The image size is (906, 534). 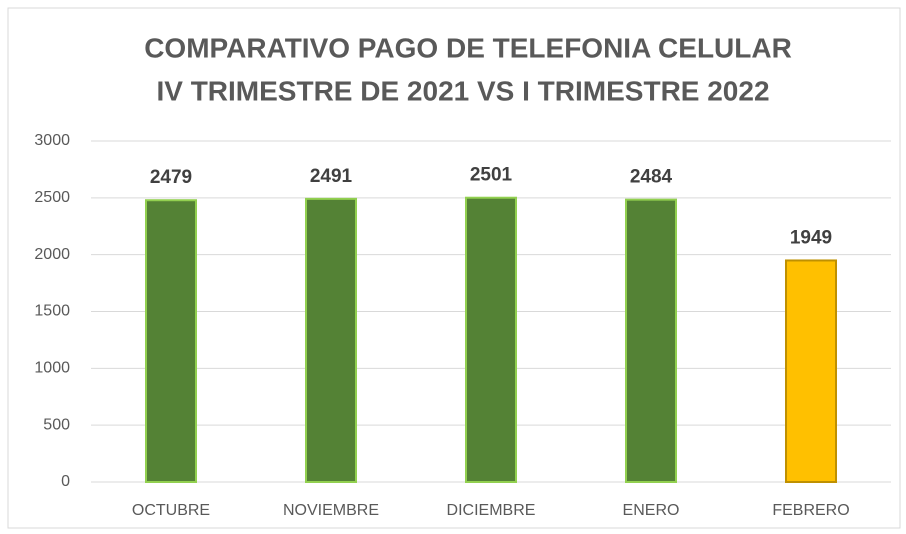 What do you see at coordinates (491, 175) in the screenshot?
I see `data-label: 2501` at bounding box center [491, 175].